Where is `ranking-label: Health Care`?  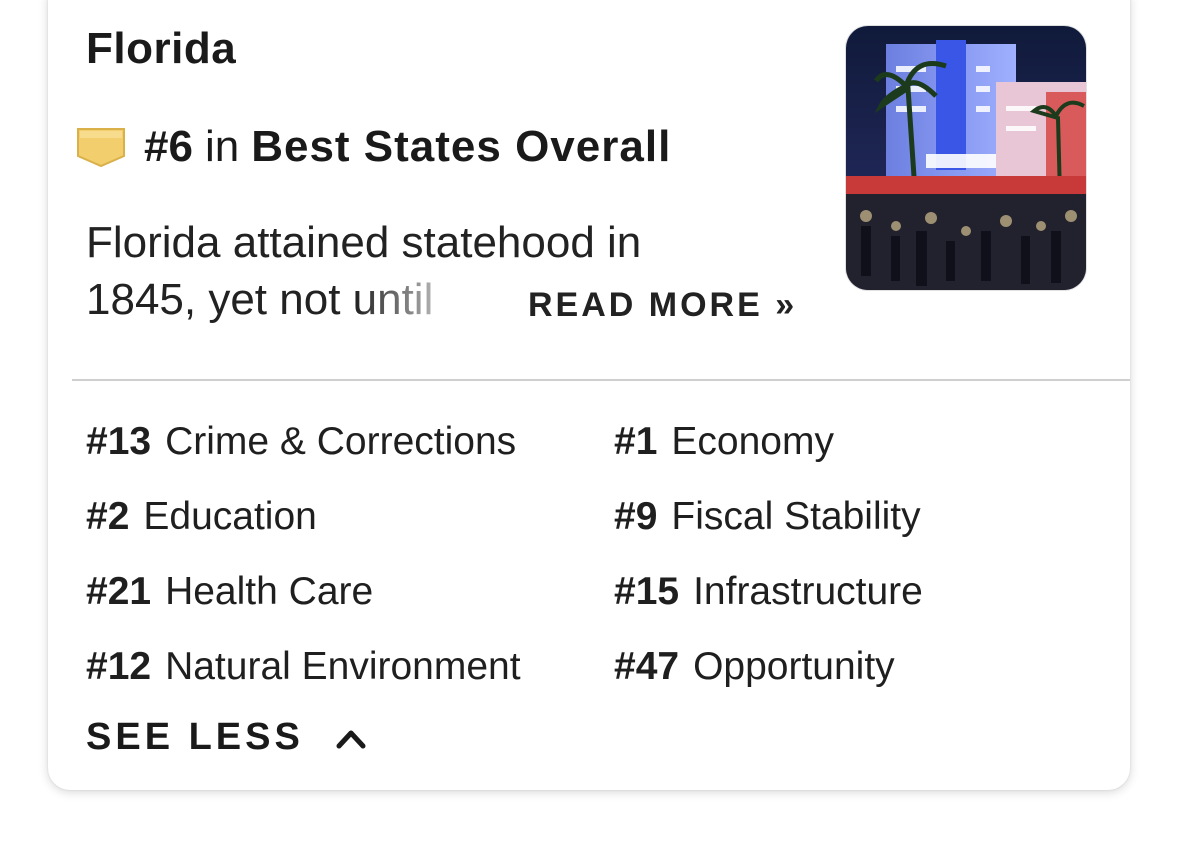
ranking-label: Health Care is located at coordinates (269, 591).